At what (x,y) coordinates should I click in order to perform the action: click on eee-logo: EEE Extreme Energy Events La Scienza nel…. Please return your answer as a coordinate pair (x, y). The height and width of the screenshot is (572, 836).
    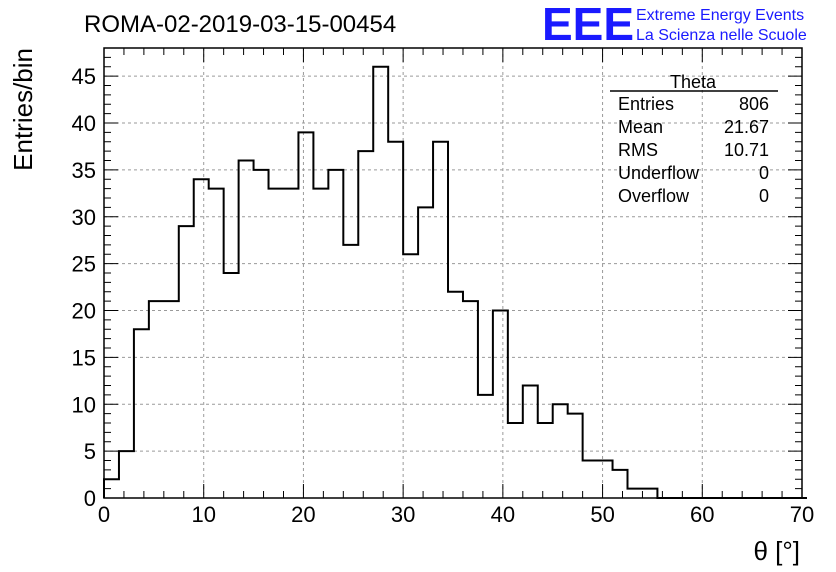
    Looking at the image, I should click on (674, 25).